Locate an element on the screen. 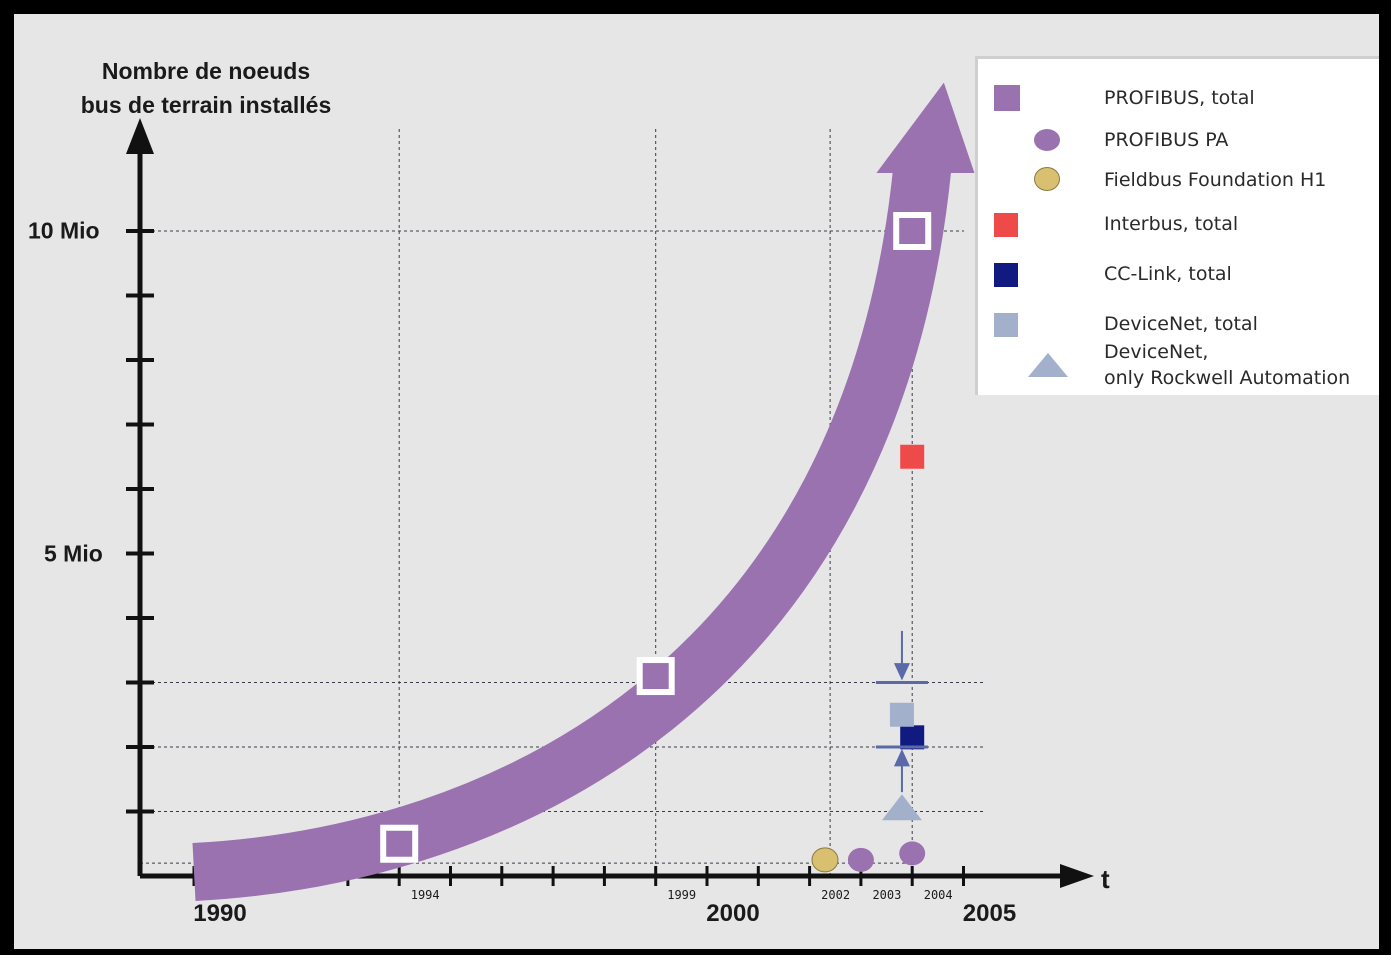  x-minor-label-2004: 2004 is located at coordinates (938, 895).